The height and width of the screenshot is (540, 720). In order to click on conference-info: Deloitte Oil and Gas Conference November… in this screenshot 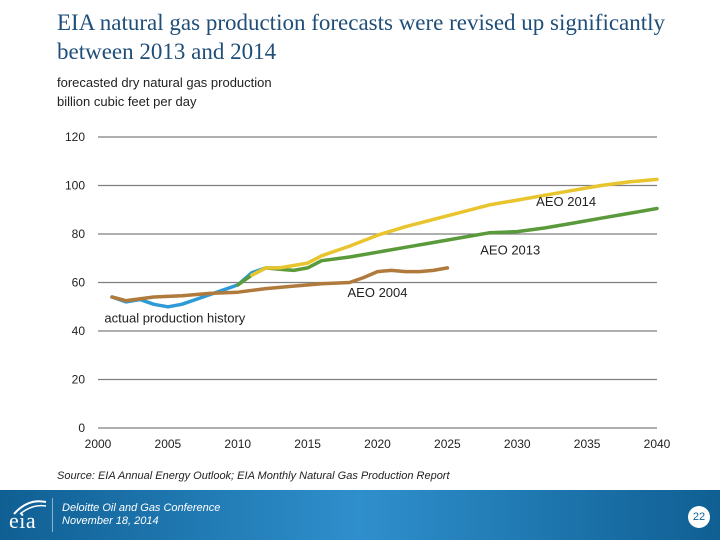, I will do `click(141, 515)`.